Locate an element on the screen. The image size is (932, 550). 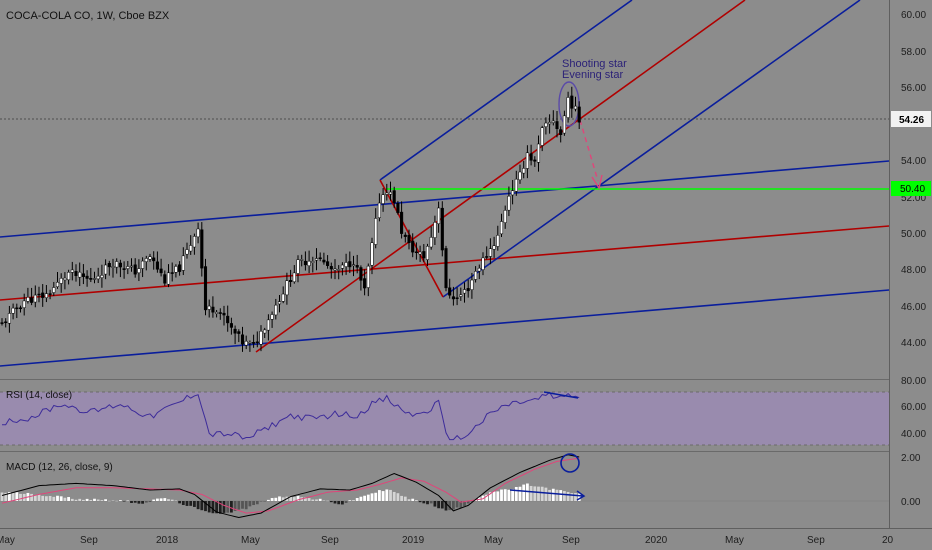
chart-title: COCA-COLA CO, 1W, Cboe BZX is located at coordinates (88, 16).